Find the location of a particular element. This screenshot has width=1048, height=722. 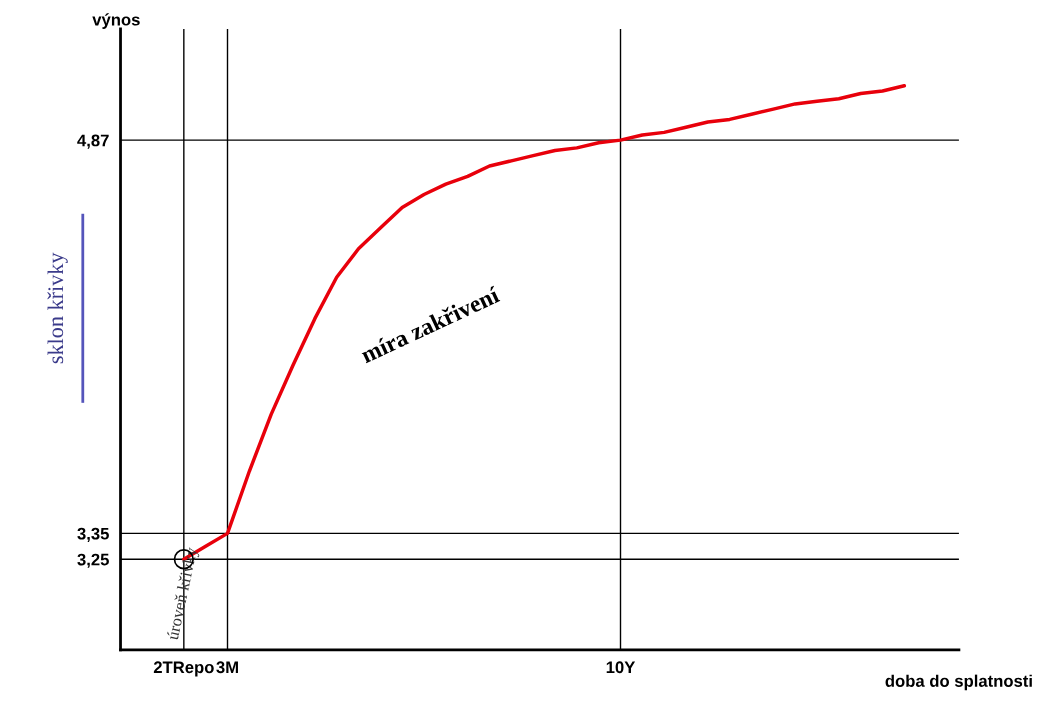

x-tick-label: 2TRepo is located at coordinates (183, 669).